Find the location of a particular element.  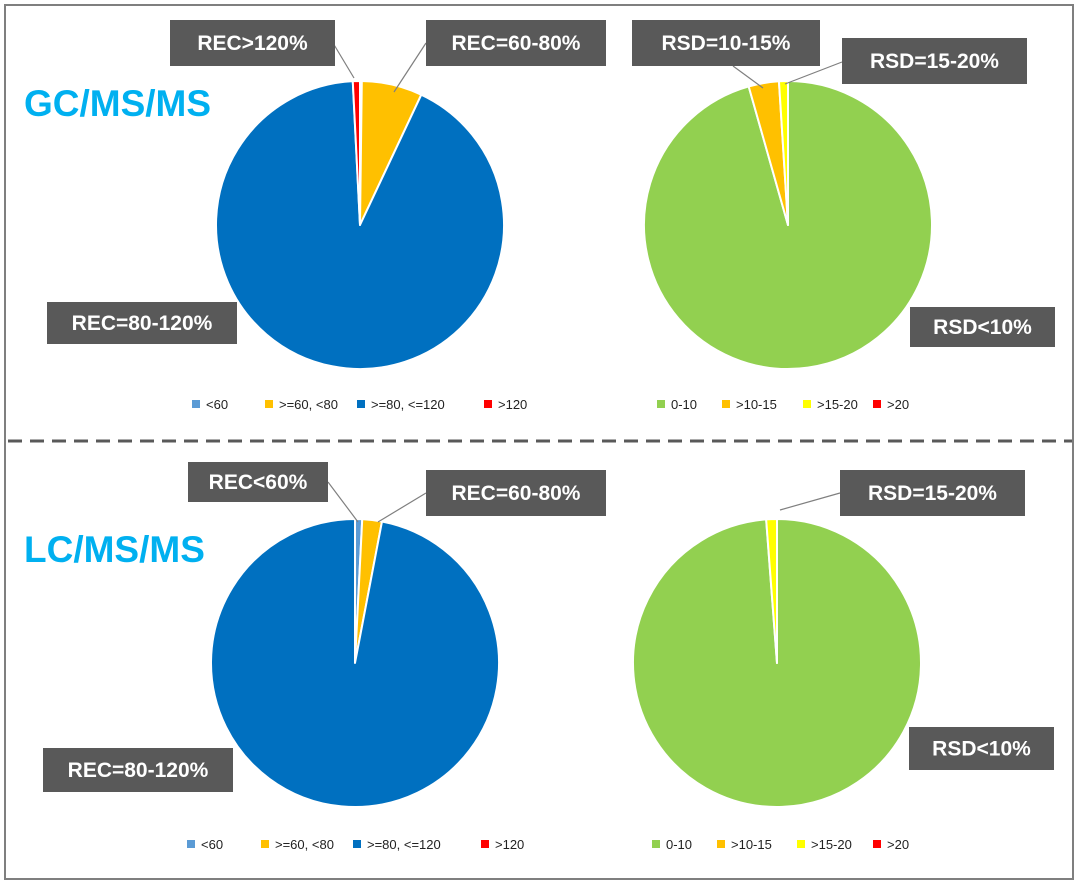

pie-slice-ge80-le120 is located at coordinates (355, 663).